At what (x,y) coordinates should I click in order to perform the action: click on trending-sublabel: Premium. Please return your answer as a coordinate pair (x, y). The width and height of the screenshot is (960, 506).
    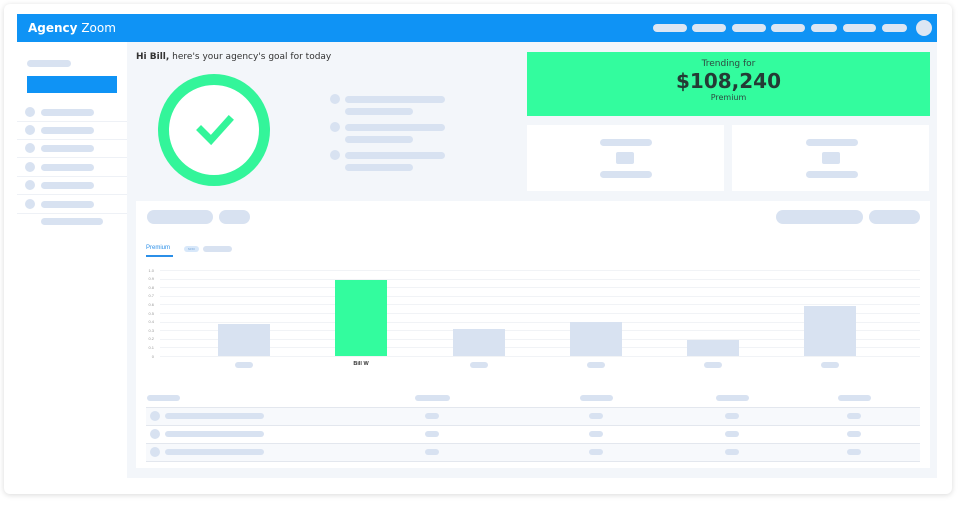
    Looking at the image, I should click on (728, 97).